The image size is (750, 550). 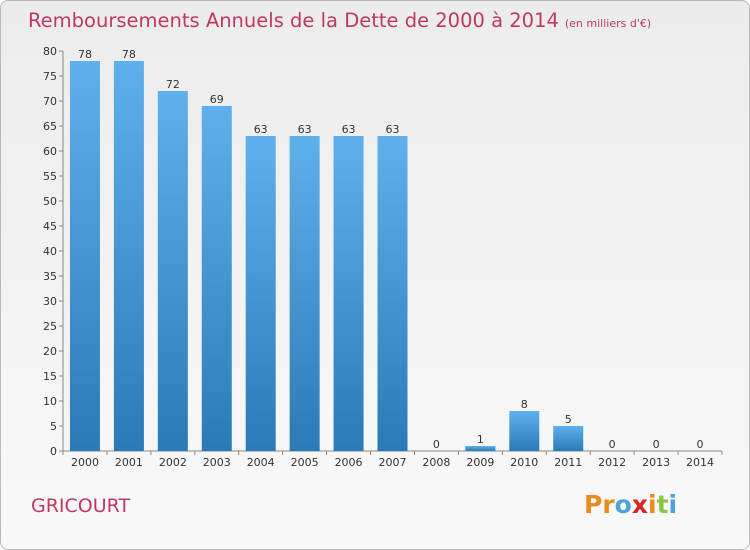 What do you see at coordinates (436, 462) in the screenshot?
I see `x-tick-label: 2008` at bounding box center [436, 462].